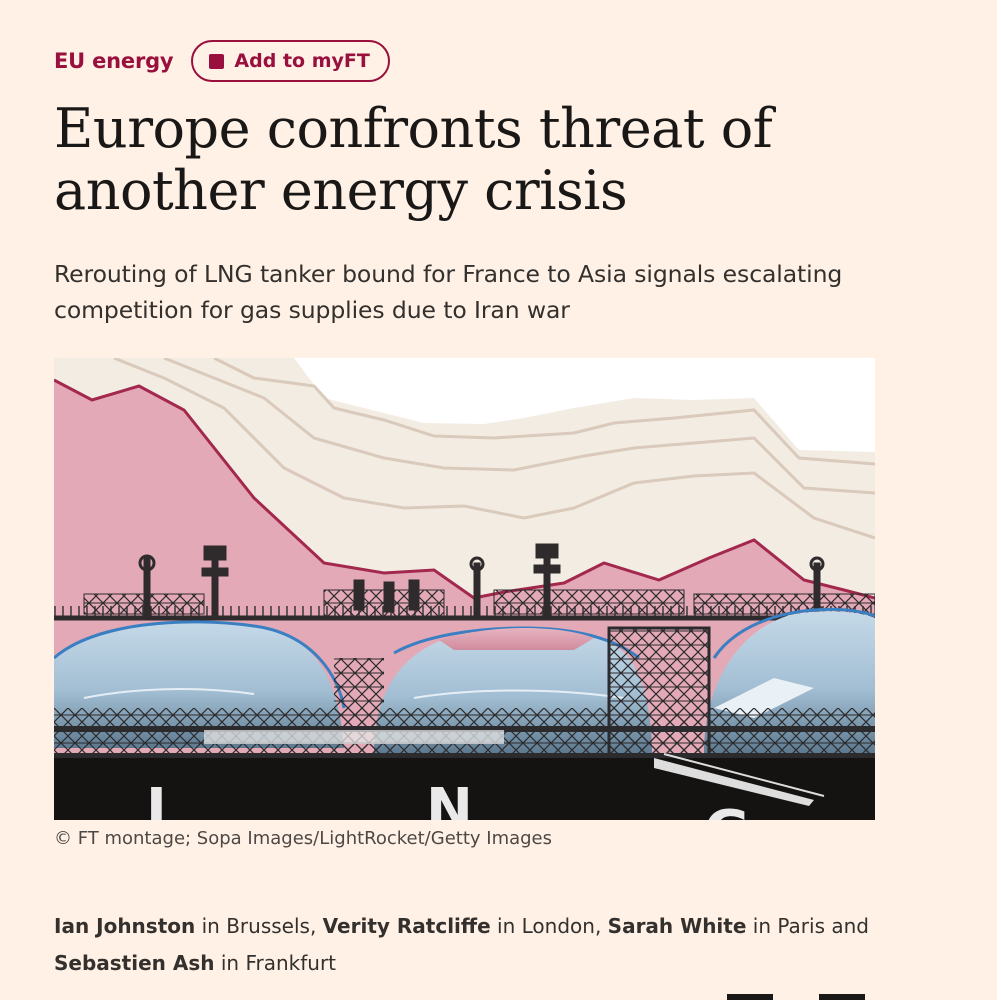  I want to click on author-location: in Paris and, so click(807, 926).